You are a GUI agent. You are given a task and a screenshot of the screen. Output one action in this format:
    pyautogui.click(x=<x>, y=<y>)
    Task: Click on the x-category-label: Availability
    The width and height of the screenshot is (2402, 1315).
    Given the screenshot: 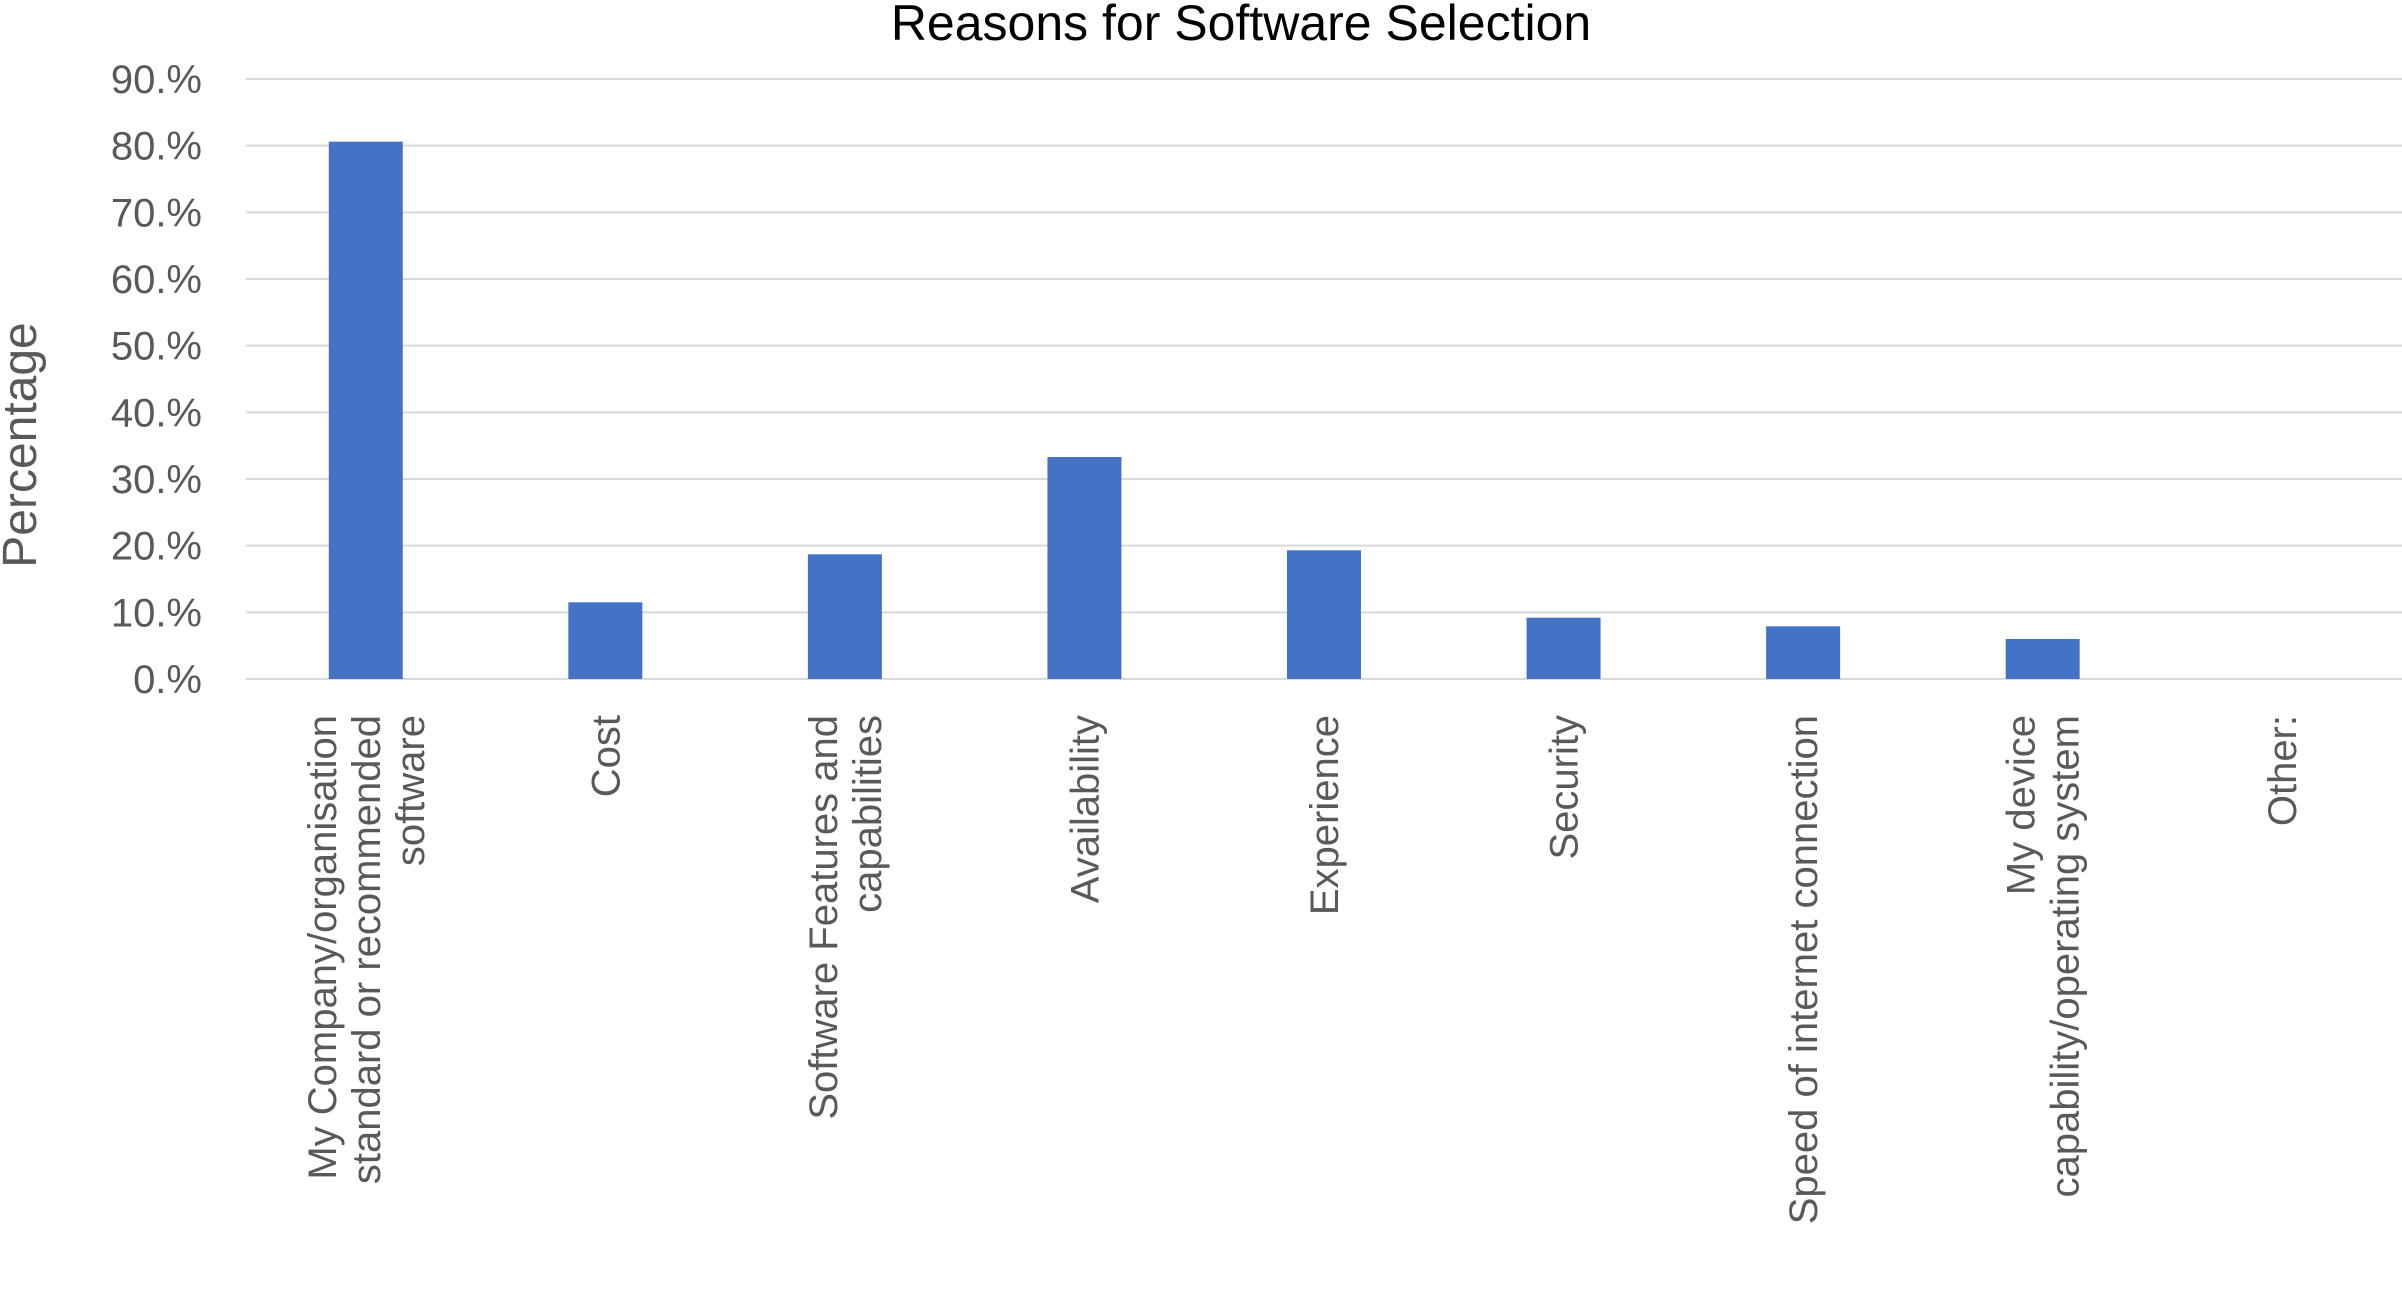 What is the action you would take?
    pyautogui.click(x=1085, y=809)
    